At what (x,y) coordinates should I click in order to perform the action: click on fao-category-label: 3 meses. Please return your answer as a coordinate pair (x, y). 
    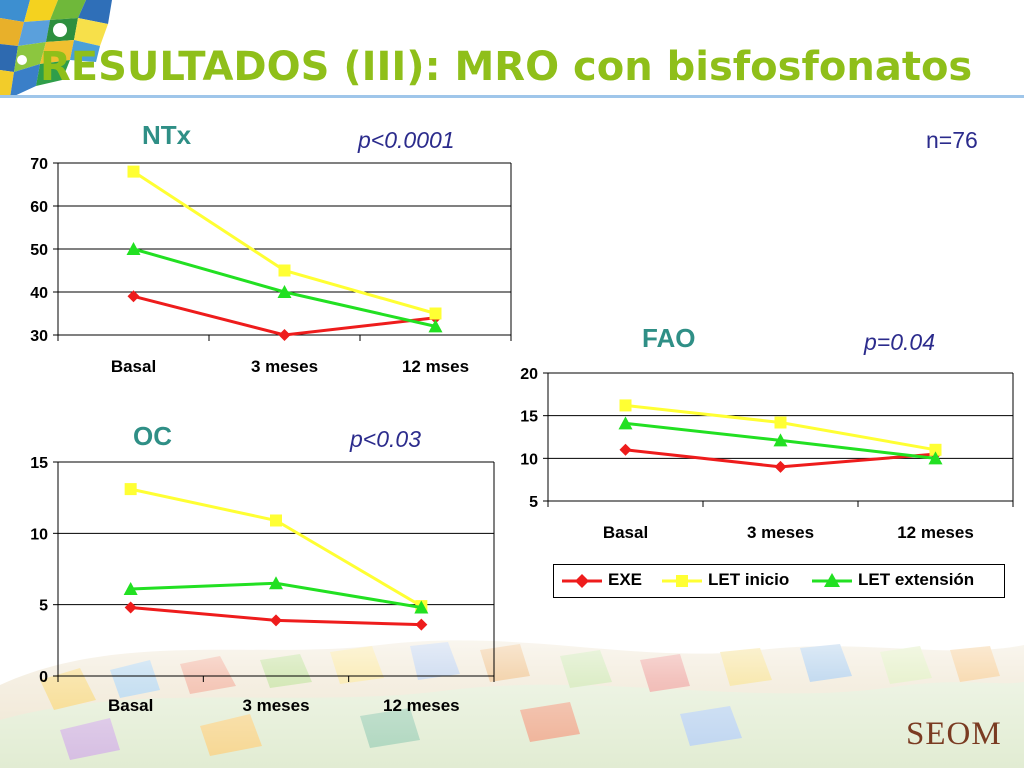
    Looking at the image, I should click on (780, 532).